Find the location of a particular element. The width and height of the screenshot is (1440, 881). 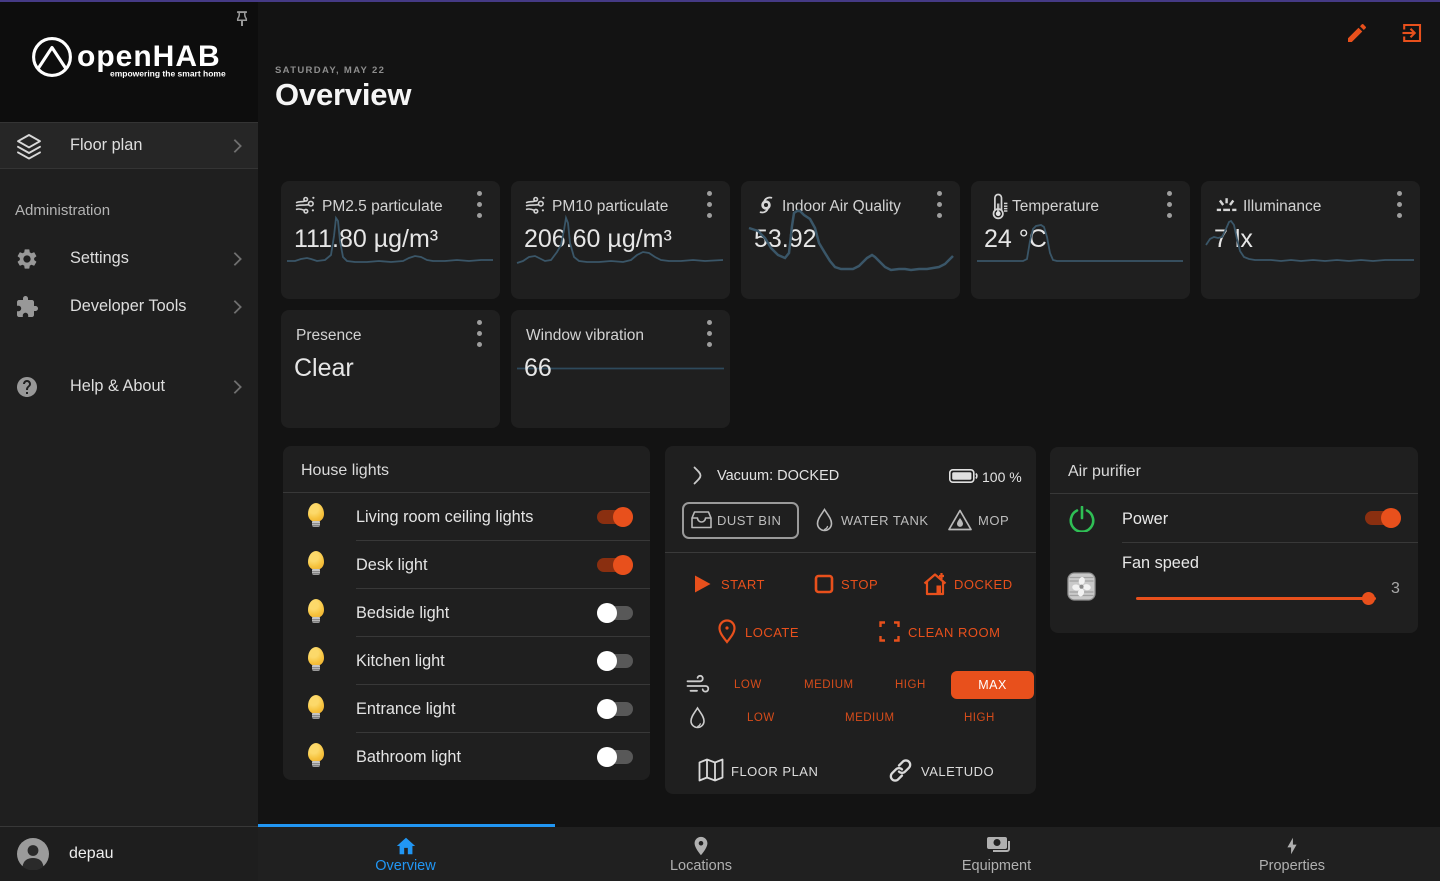

svg-text: openHAB is located at coordinates (149, 56).